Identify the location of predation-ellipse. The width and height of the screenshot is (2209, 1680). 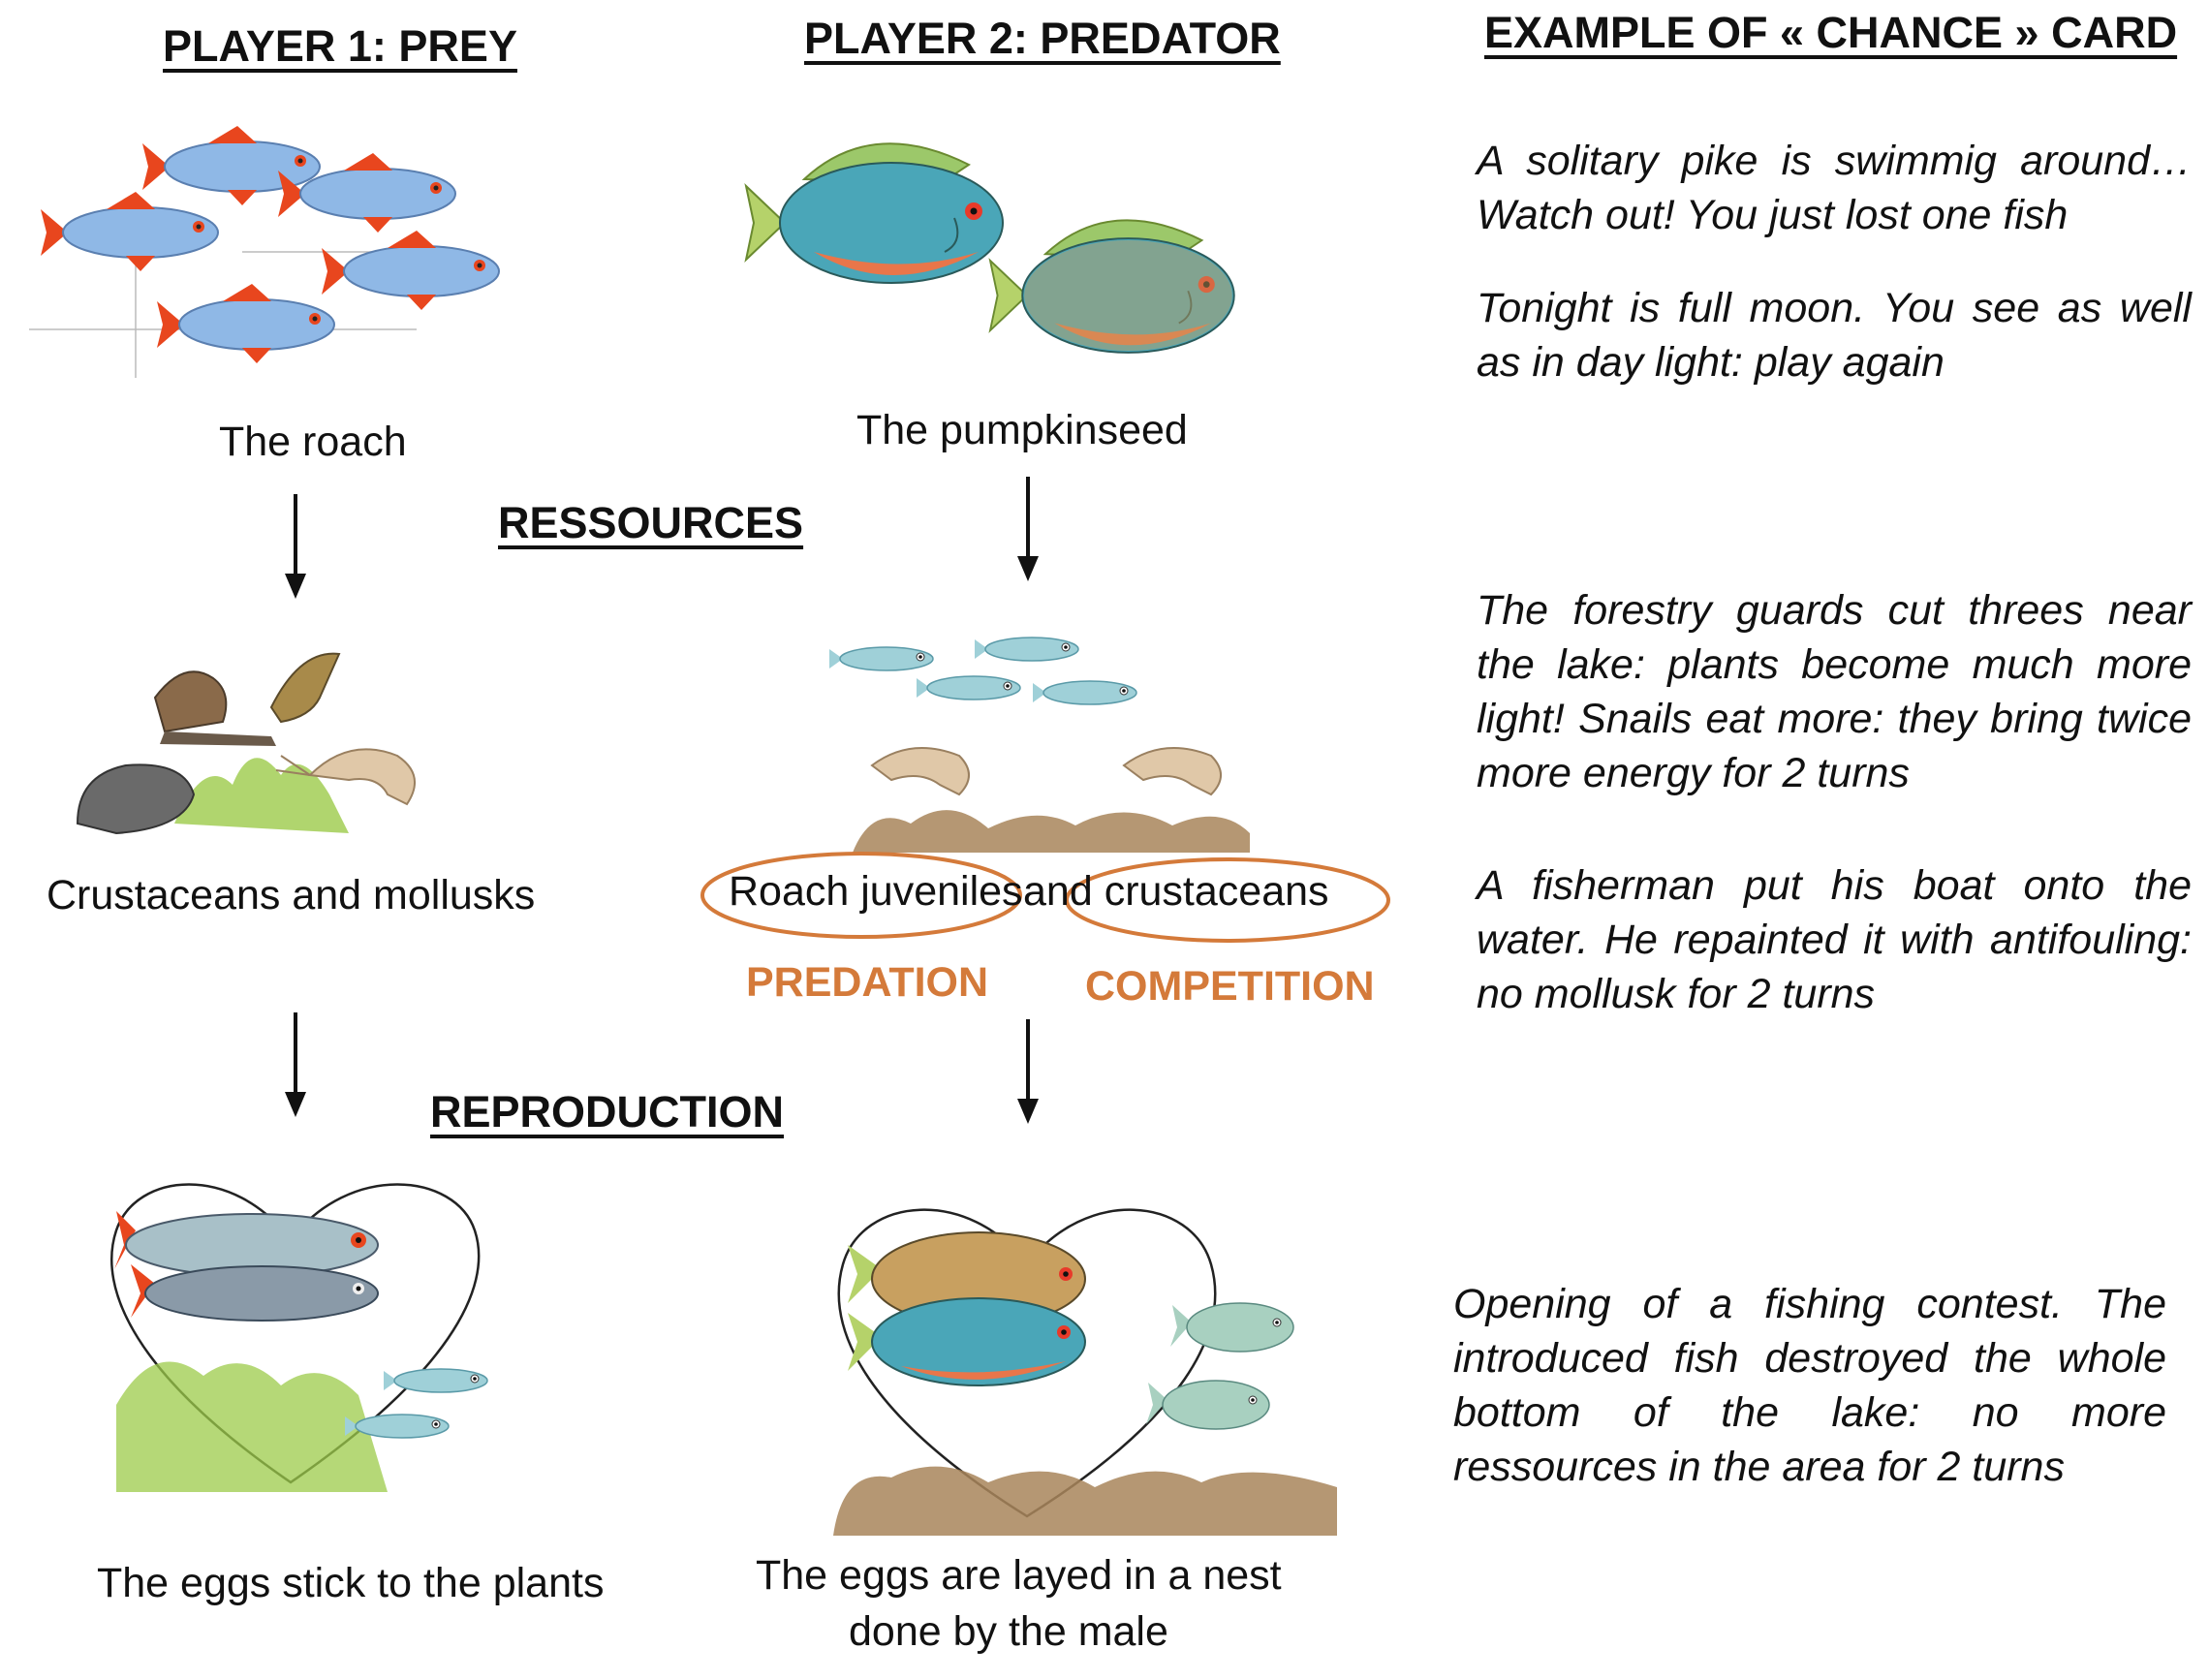
(861, 895).